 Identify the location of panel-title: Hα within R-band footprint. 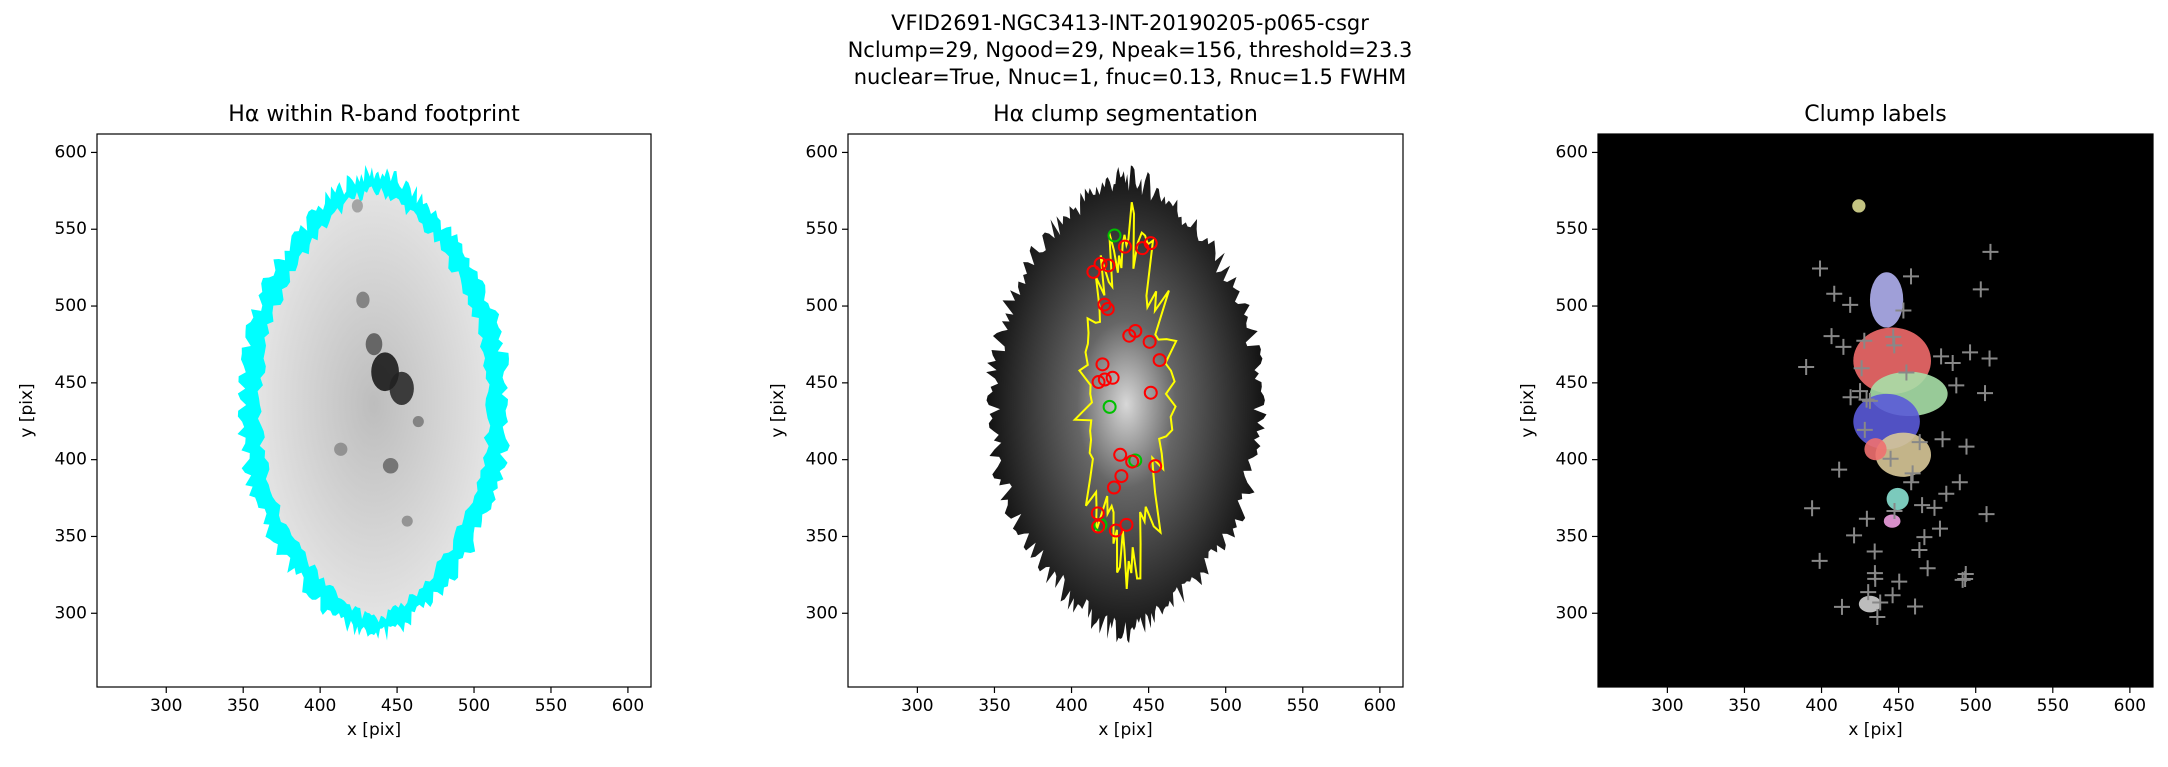
(374, 114).